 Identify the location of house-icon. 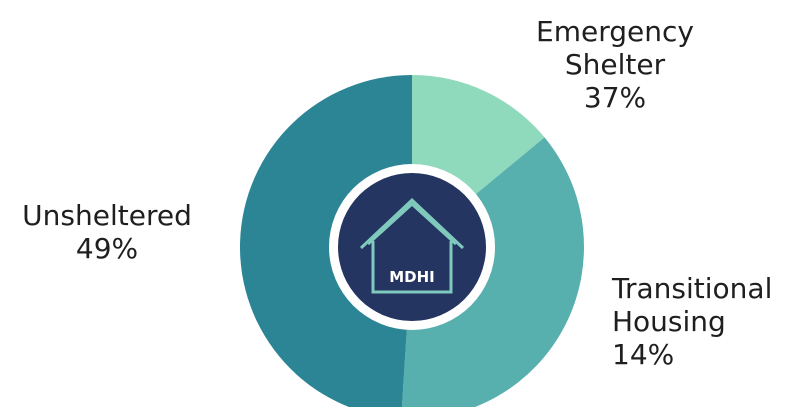
(412, 245).